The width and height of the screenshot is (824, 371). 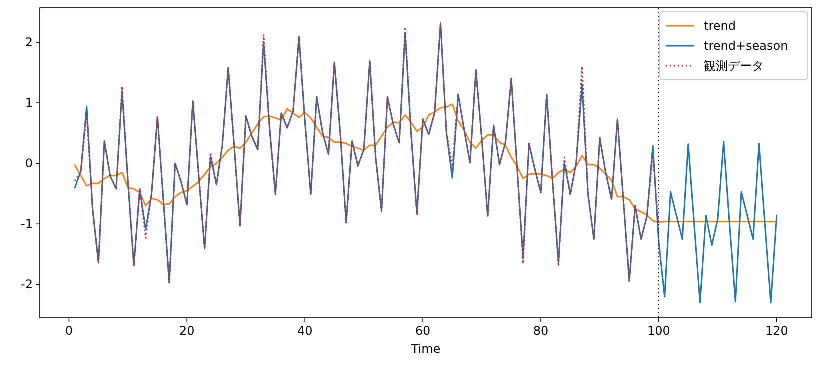 What do you see at coordinates (776, 331) in the screenshot?
I see `x-tick-label: 120` at bounding box center [776, 331].